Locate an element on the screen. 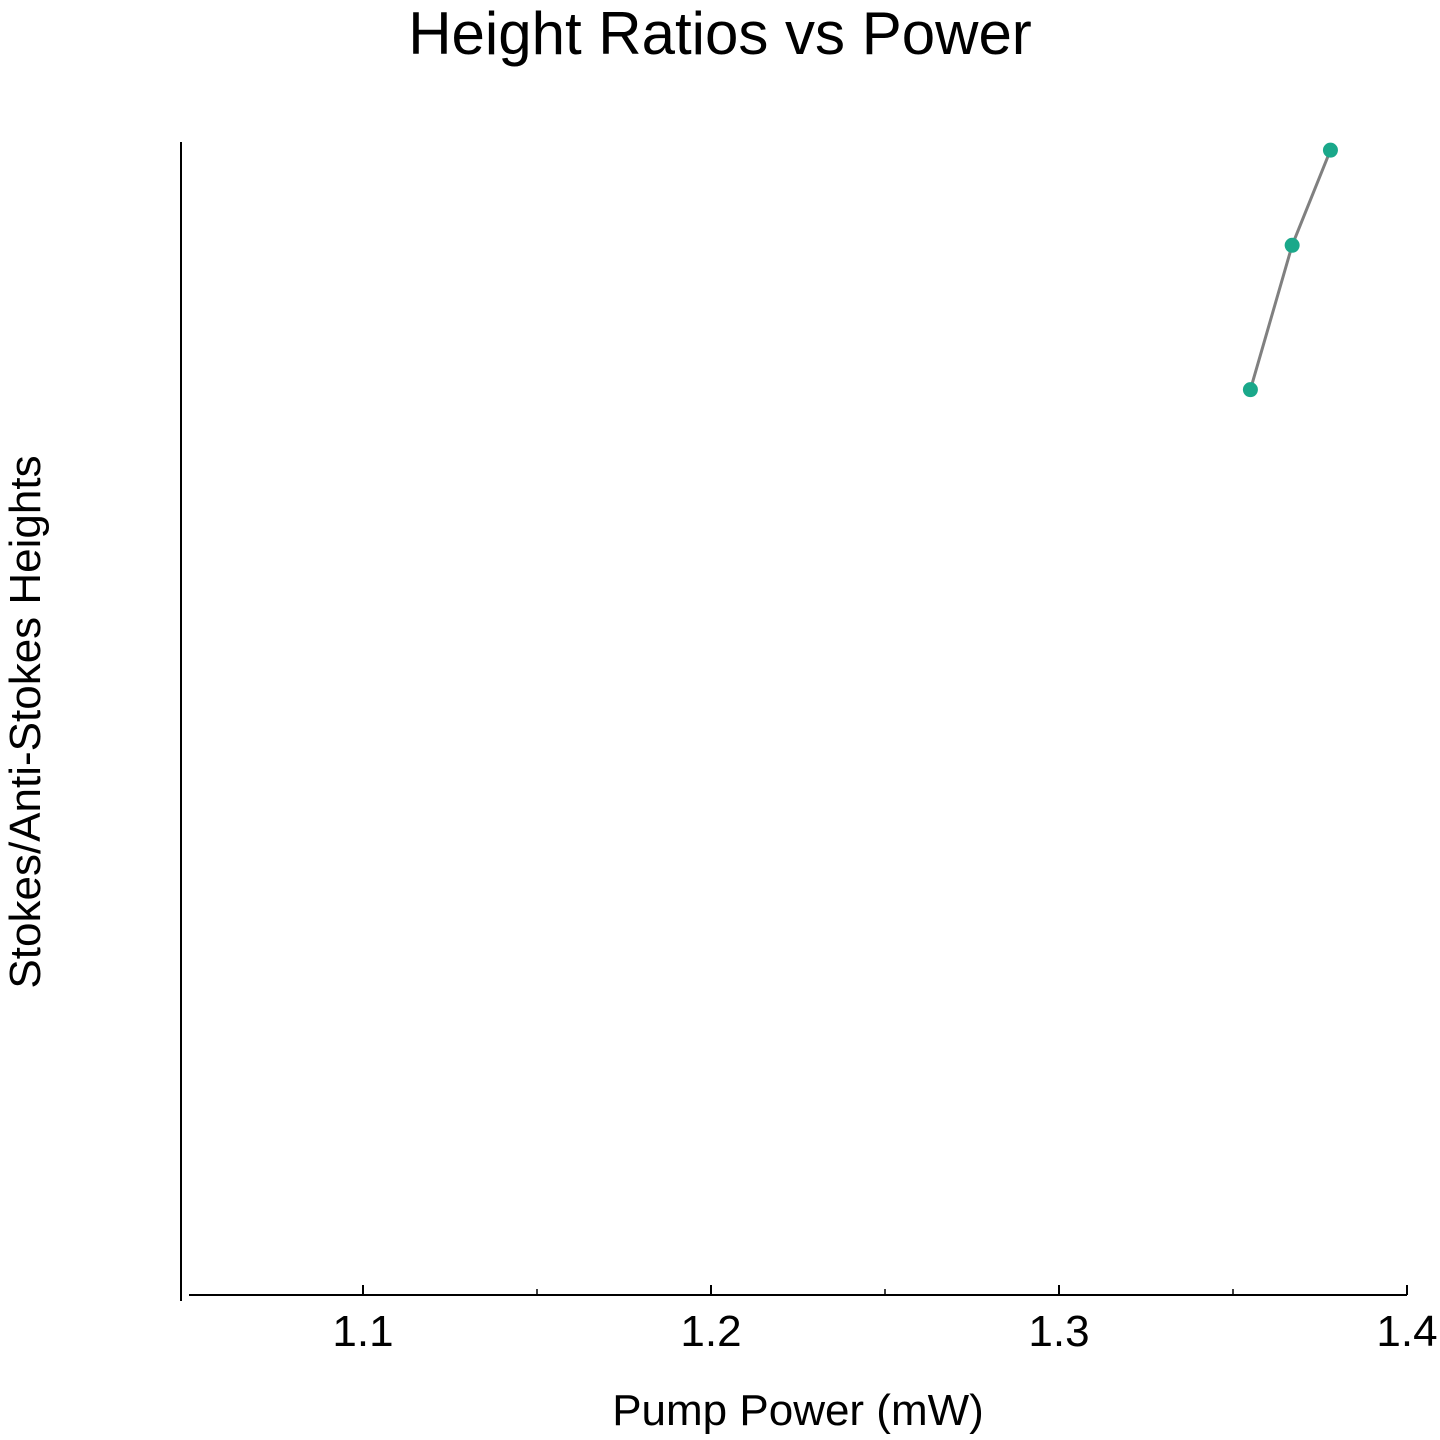  x-ticks: 1.1 1.2 1.3 1.4 is located at coordinates (885, 1320).